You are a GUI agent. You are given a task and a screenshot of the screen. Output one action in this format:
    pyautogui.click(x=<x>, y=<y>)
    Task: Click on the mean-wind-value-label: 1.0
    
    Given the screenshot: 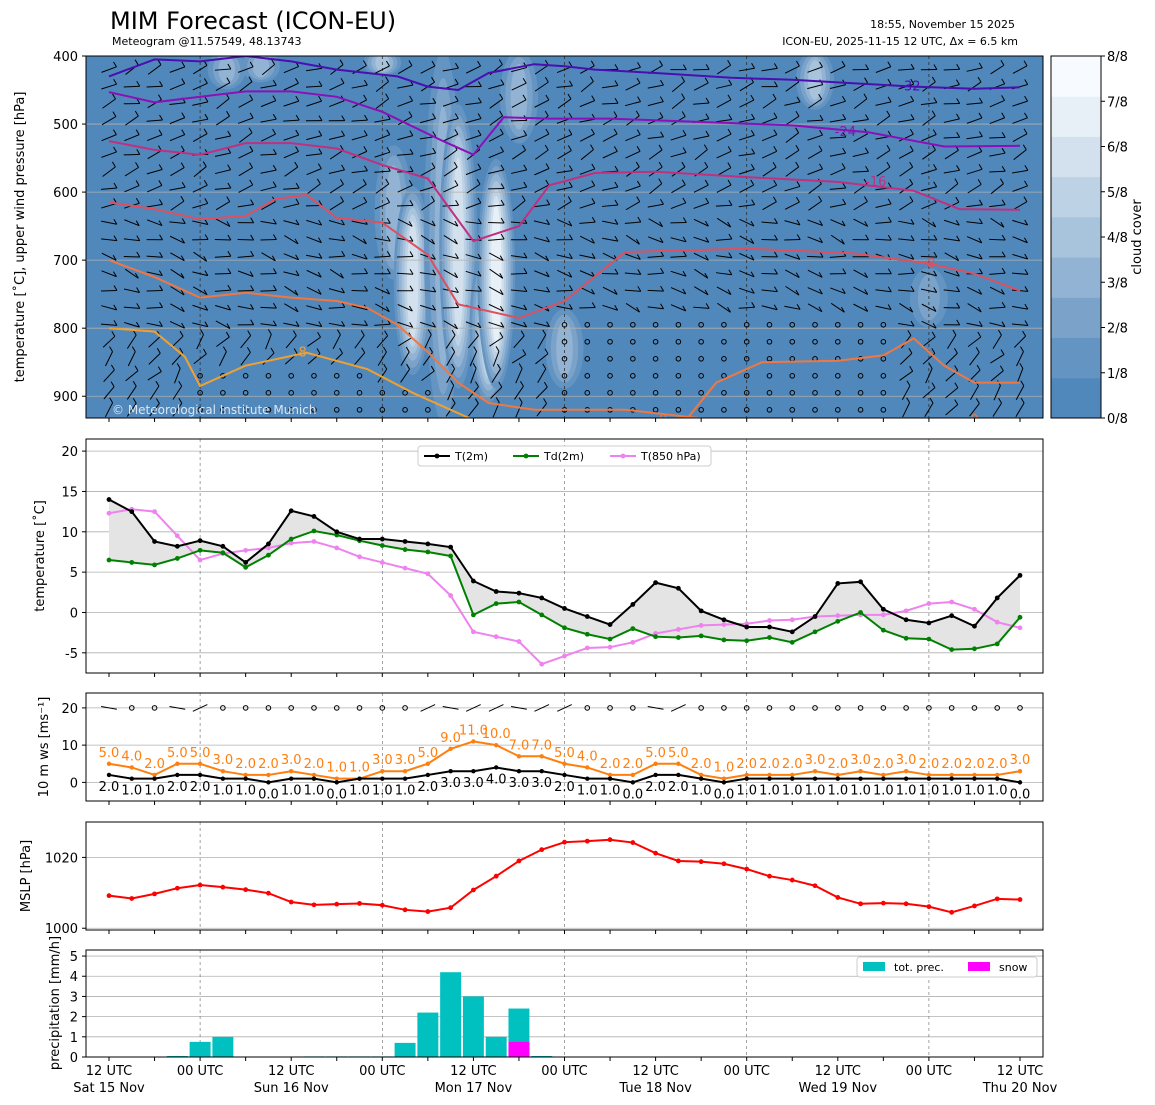 What is the action you would take?
    pyautogui.click(x=314, y=791)
    